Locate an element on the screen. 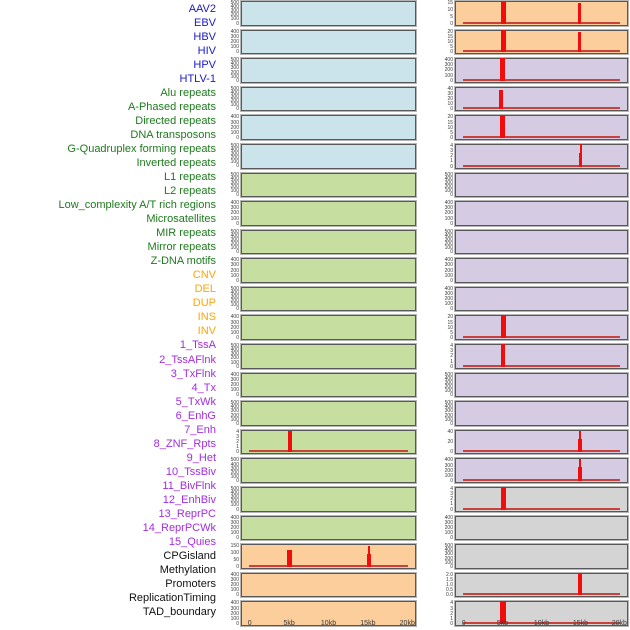 The height and width of the screenshot is (630, 630). feature-label: 8_ZNF_Rpts is located at coordinates (184, 443).